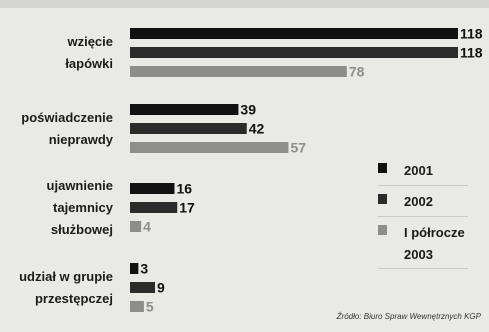 This screenshot has height=332, width=489. Describe the element at coordinates (382, 199) in the screenshot. I see `legend-swatch-2002` at that location.